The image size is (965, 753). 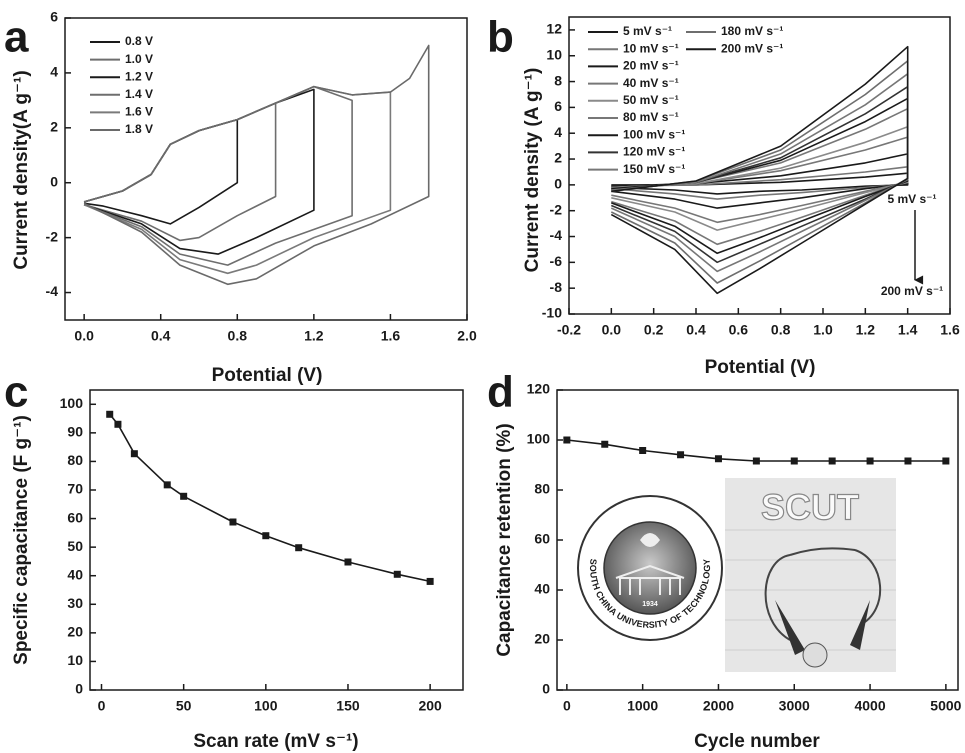 I want to click on y-tick-label: 12, so click(x=554, y=29).